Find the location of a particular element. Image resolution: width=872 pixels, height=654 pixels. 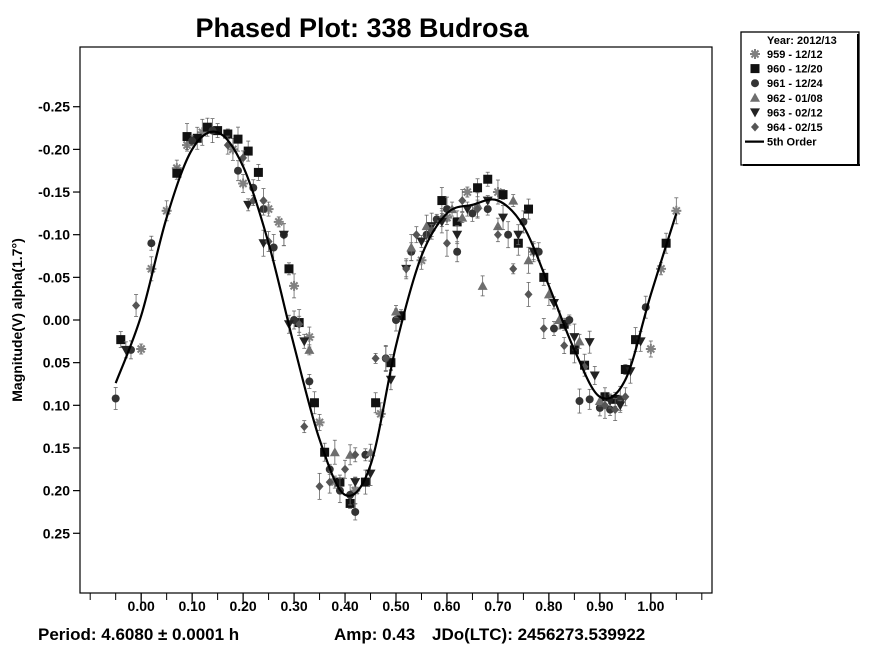

legend-entry: 963 - 02/12 is located at coordinates (786, 113).